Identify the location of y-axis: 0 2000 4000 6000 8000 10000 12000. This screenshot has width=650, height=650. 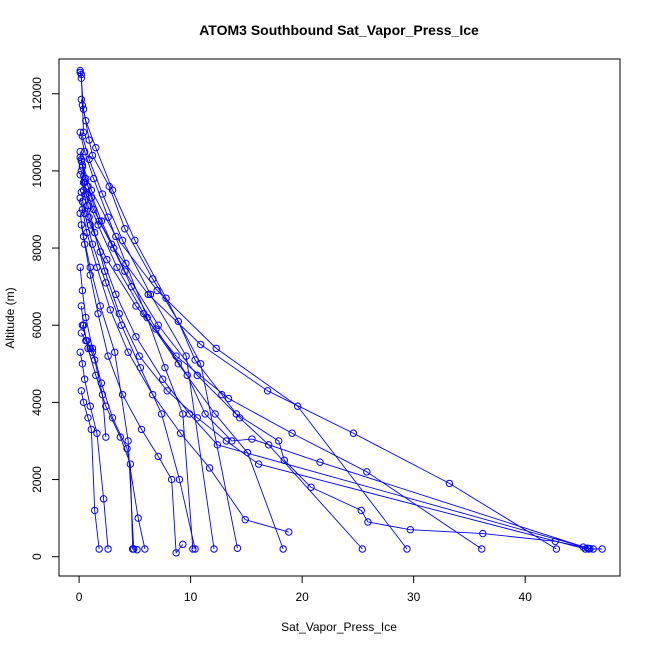
(45, 318).